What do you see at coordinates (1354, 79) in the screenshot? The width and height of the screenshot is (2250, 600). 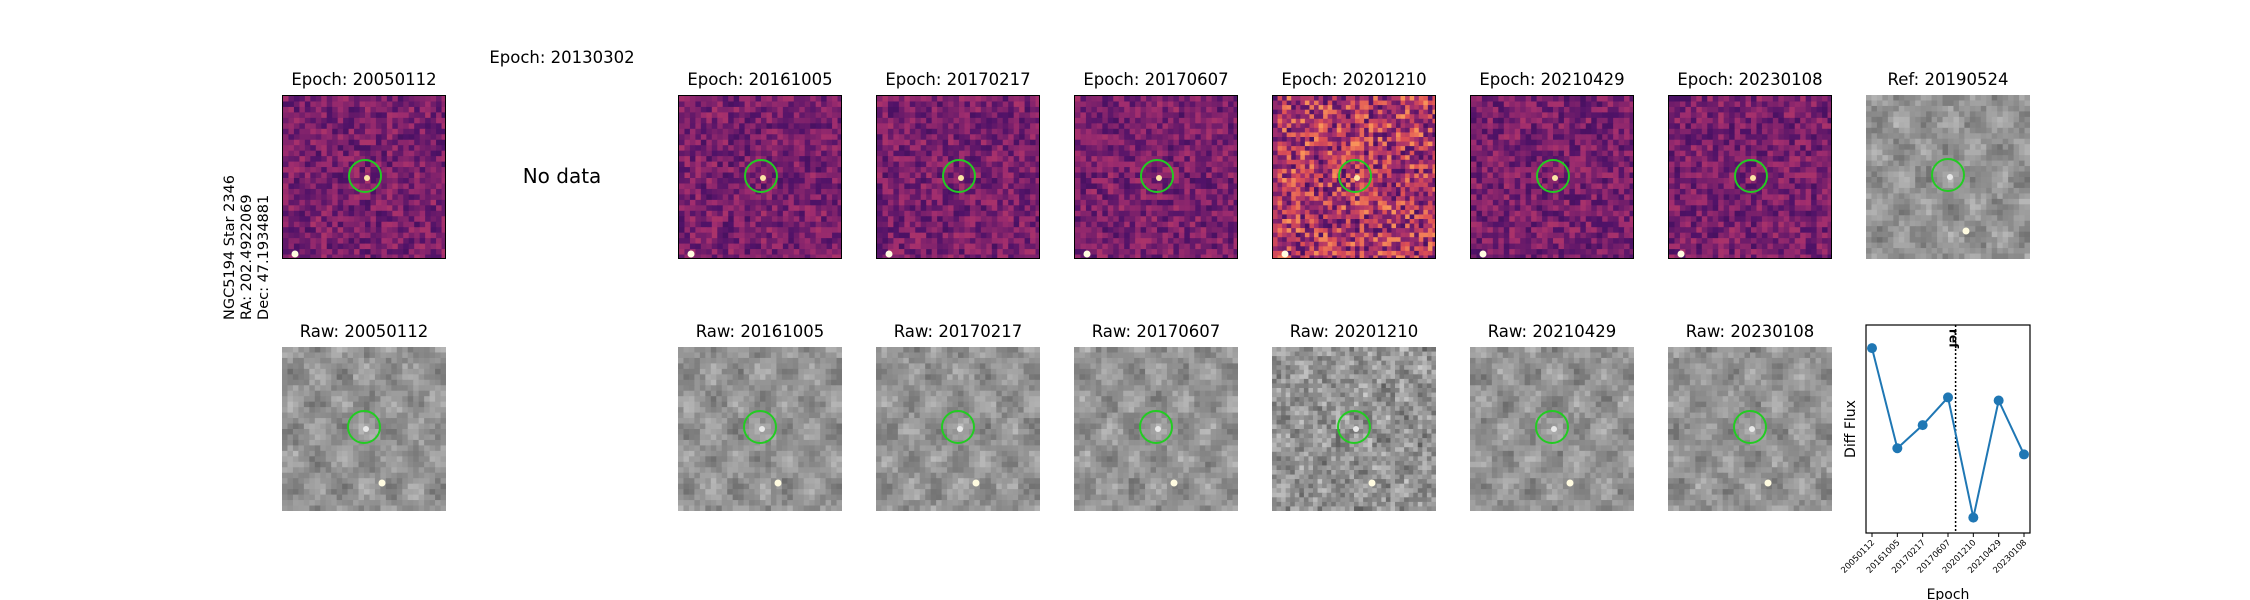 I see `epoch-title-20201210: Epoch: 20201210` at bounding box center [1354, 79].